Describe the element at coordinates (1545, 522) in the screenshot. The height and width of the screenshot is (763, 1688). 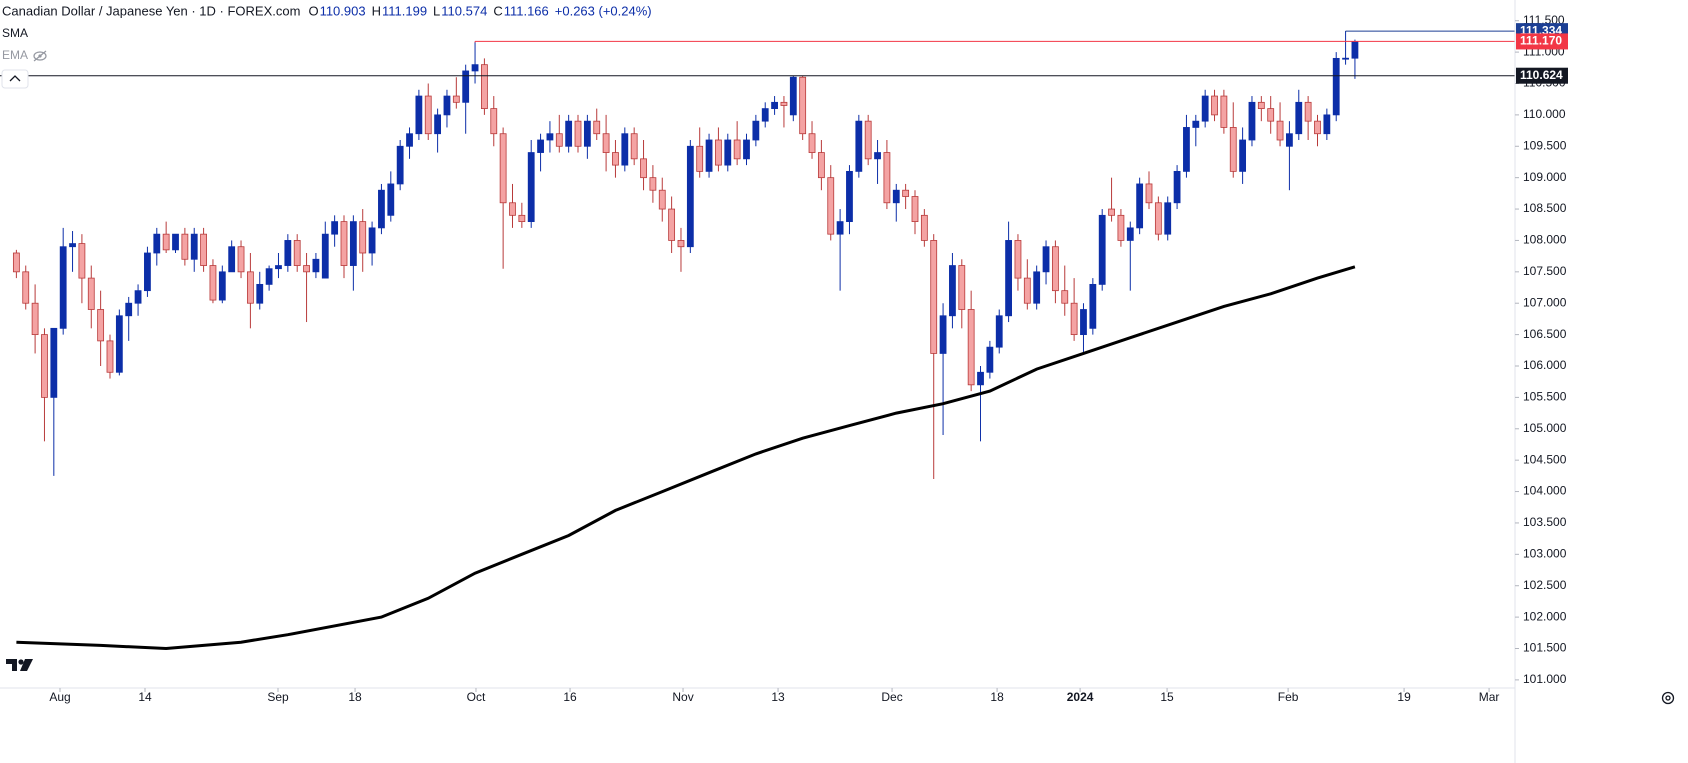
I see `y-tick-label: 103.500` at that location.